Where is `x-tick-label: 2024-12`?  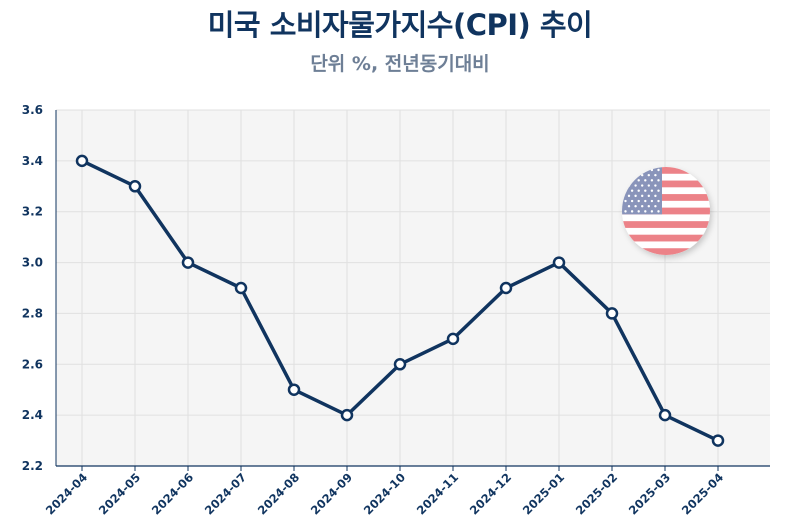 x-tick-label: 2024-12 is located at coordinates (490, 493).